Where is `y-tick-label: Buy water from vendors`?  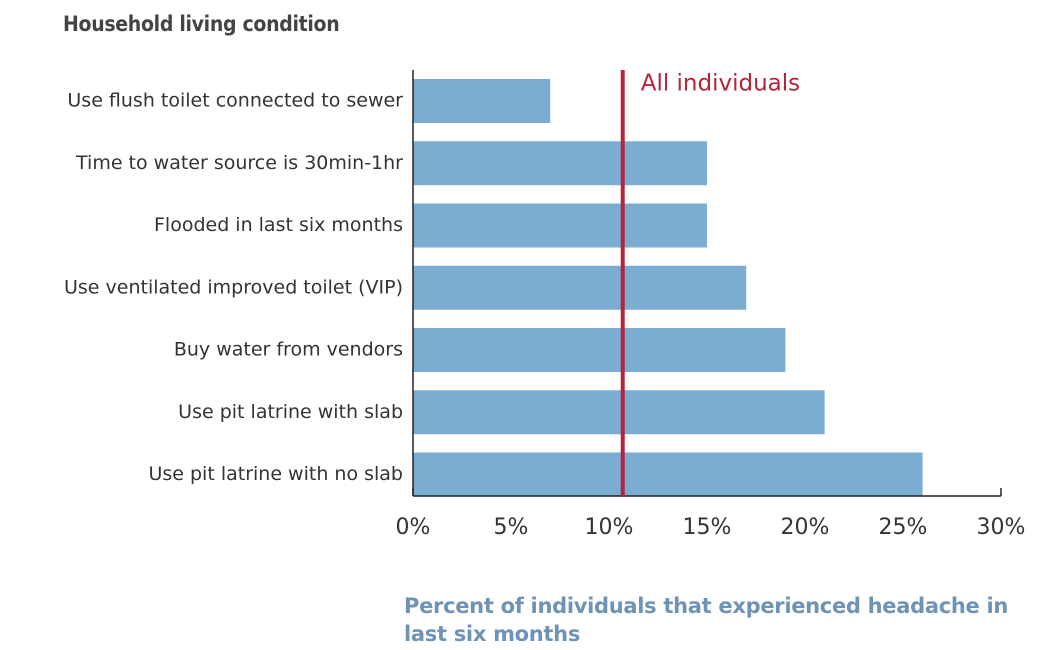
y-tick-label: Buy water from vendors is located at coordinates (288, 350).